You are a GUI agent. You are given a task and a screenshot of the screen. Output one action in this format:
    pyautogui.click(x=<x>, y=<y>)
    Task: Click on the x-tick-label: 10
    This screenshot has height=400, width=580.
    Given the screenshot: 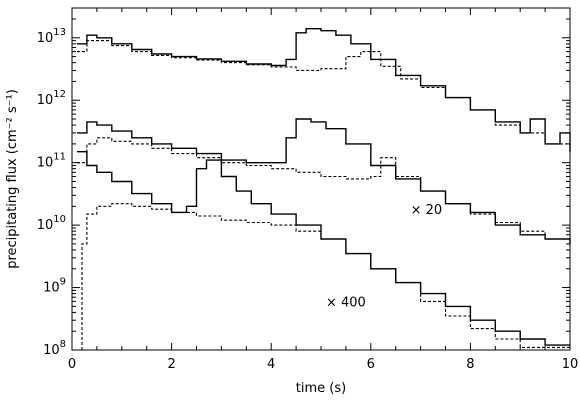 What is the action you would take?
    pyautogui.click(x=570, y=364)
    